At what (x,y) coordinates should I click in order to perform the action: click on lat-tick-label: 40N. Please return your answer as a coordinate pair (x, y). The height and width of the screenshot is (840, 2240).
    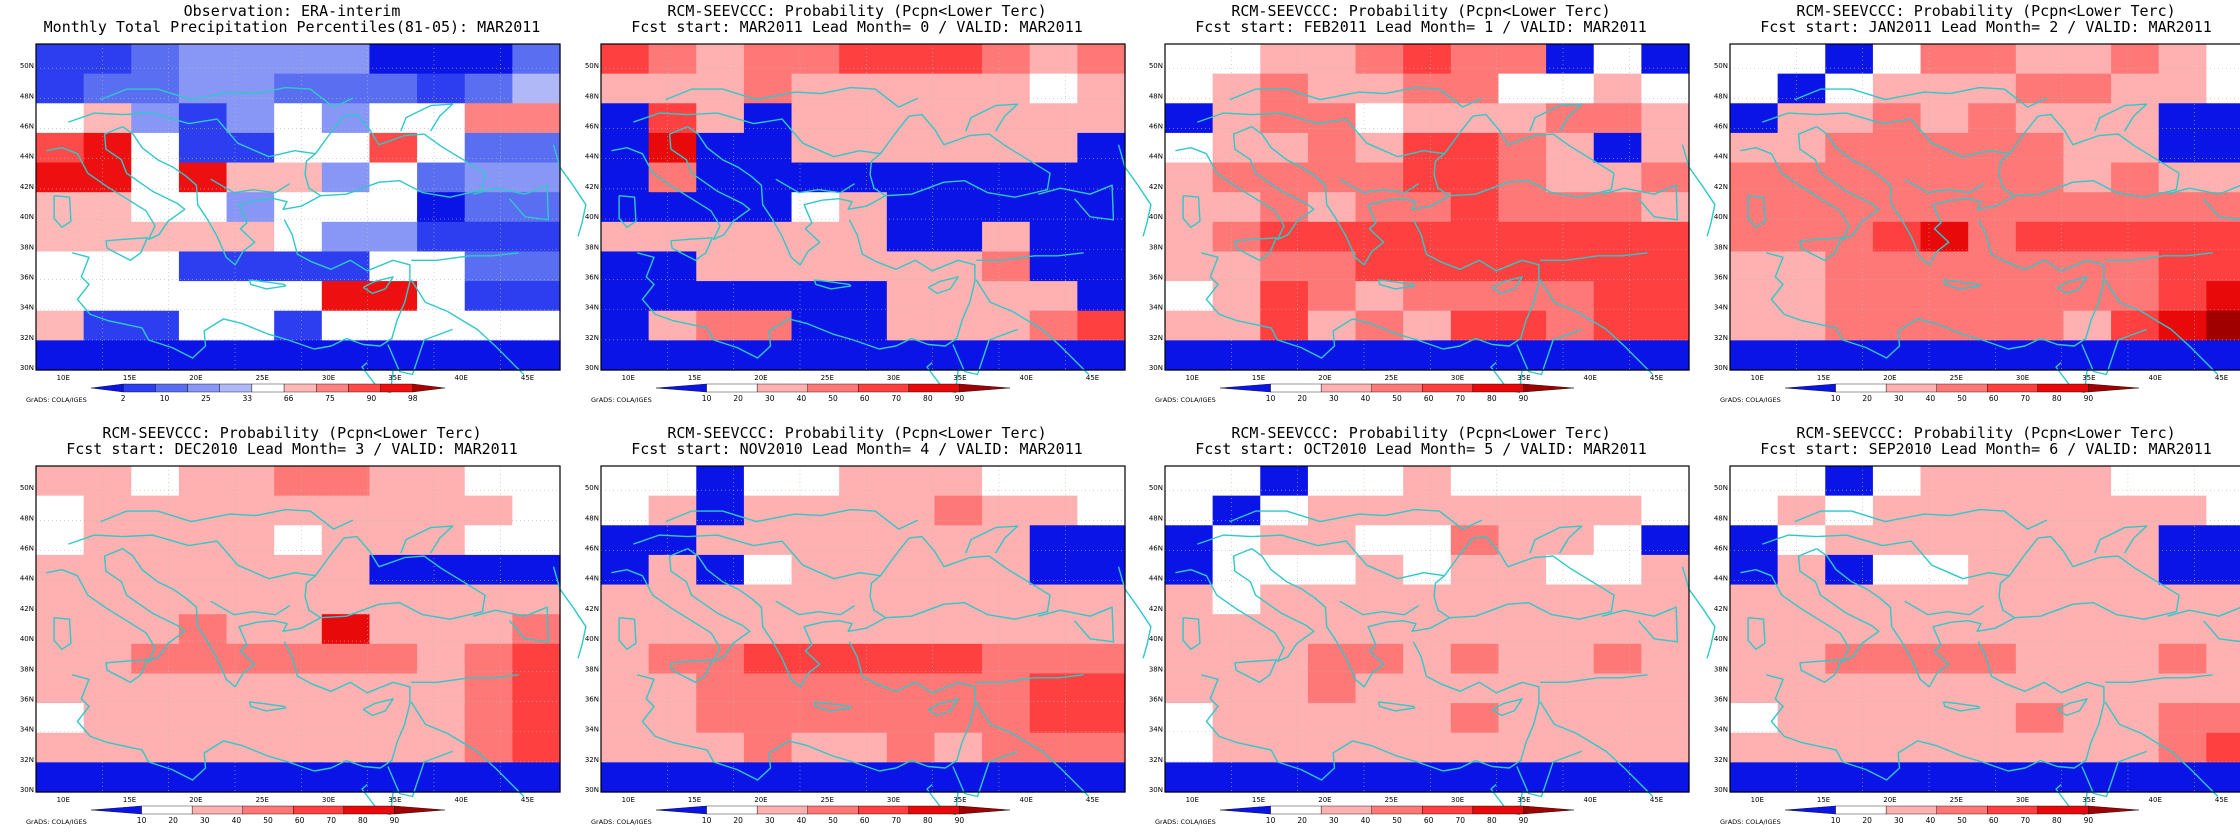
    Looking at the image, I should click on (27, 217).